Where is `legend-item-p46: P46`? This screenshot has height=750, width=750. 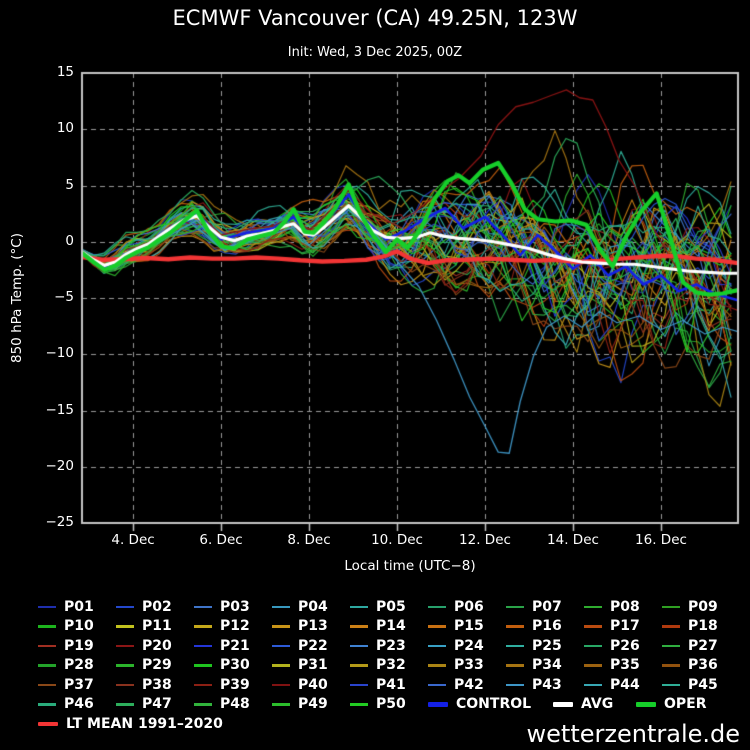
legend-item-p46: P46 is located at coordinates (77, 704).